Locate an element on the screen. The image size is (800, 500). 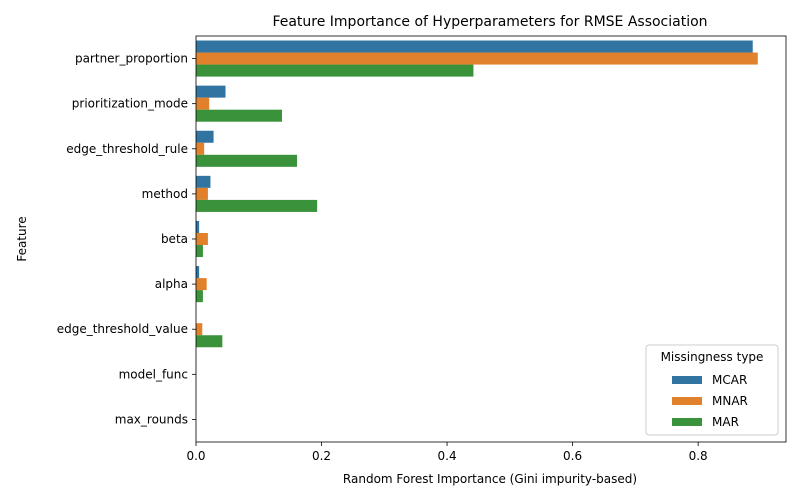
bar-mcar-partner-proportion is located at coordinates (474, 46).